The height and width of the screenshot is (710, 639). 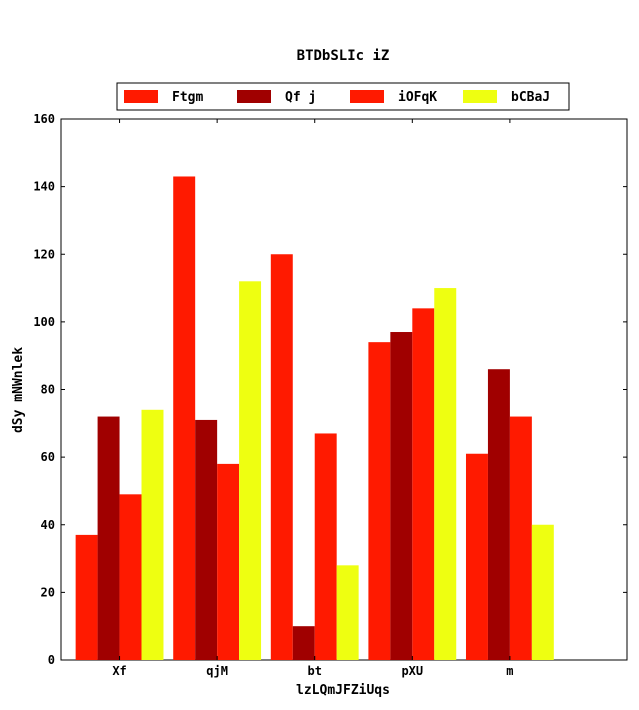 I want to click on y-tick-label: 100, so click(x=44, y=322).